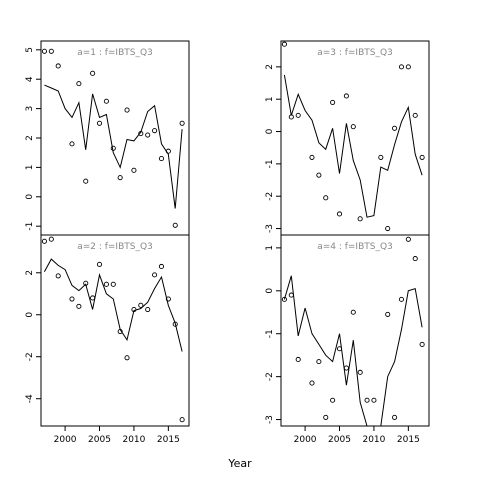  I want to click on y-tick-label: 4, so click(30, 79).